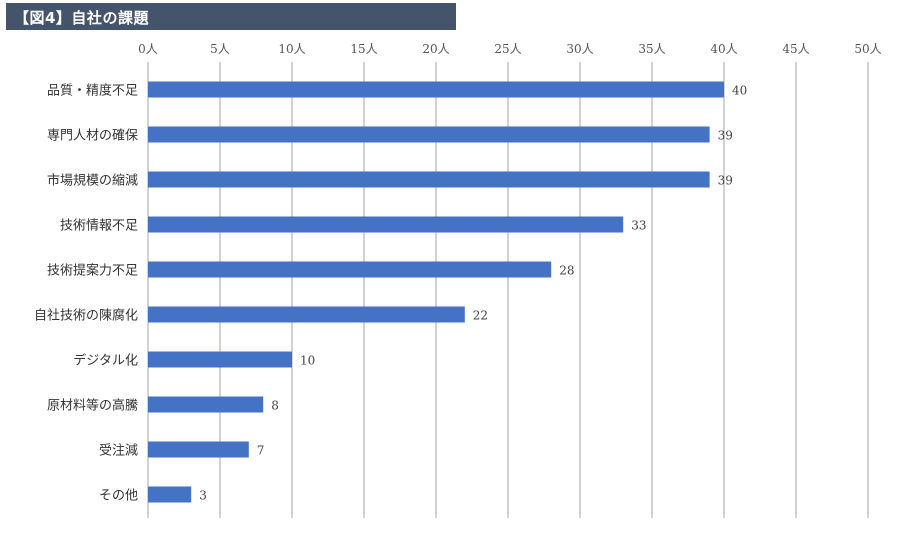 This screenshot has height=534, width=898. I want to click on category-label: 自社技術の陳腐化, so click(86, 316).